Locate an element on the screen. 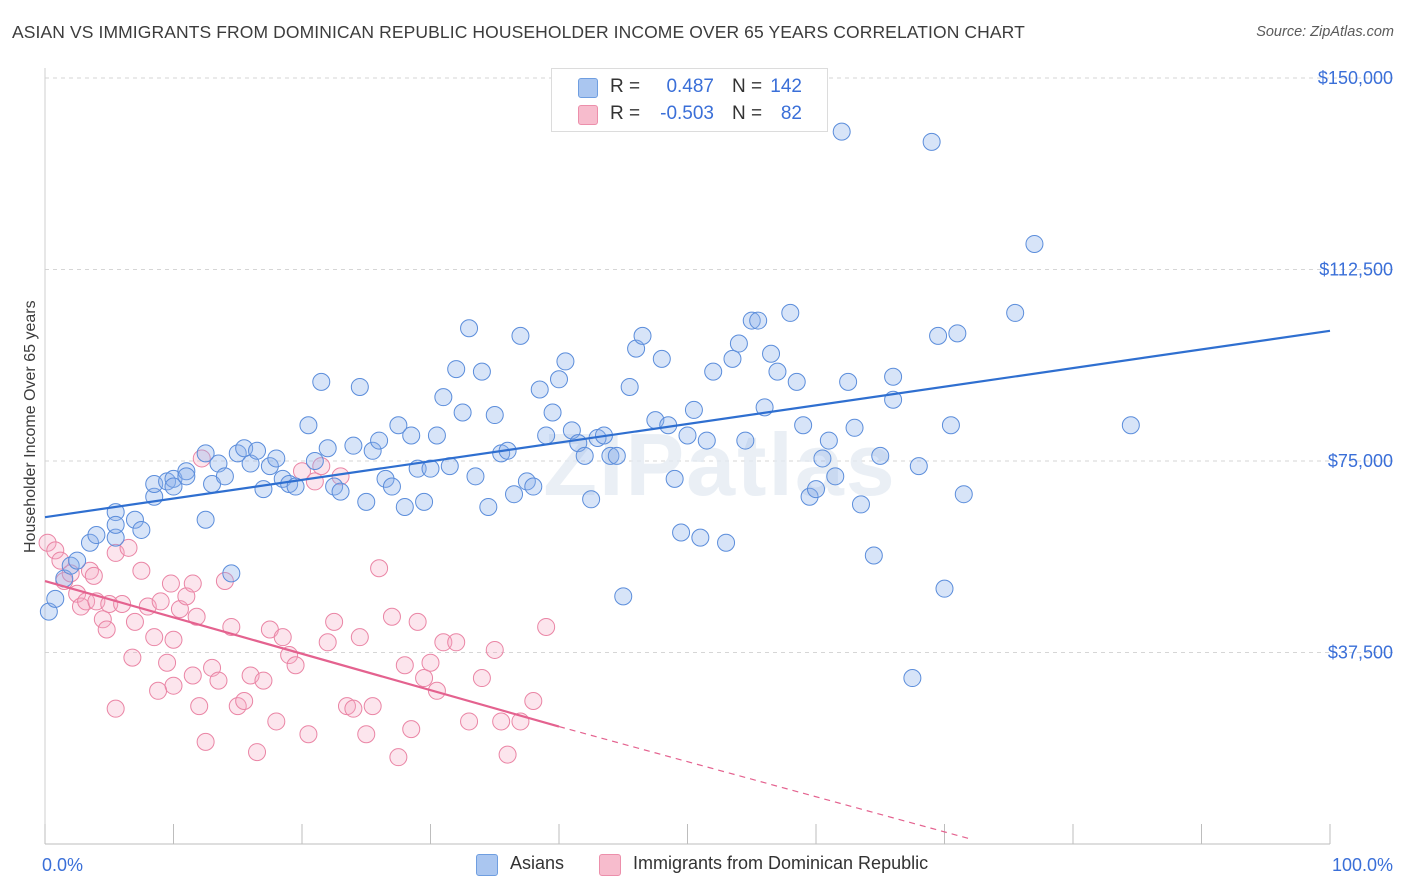 Image resolution: width=1406 pixels, height=892 pixels. y-tick-label: $150,000 is located at coordinates (1355, 78).